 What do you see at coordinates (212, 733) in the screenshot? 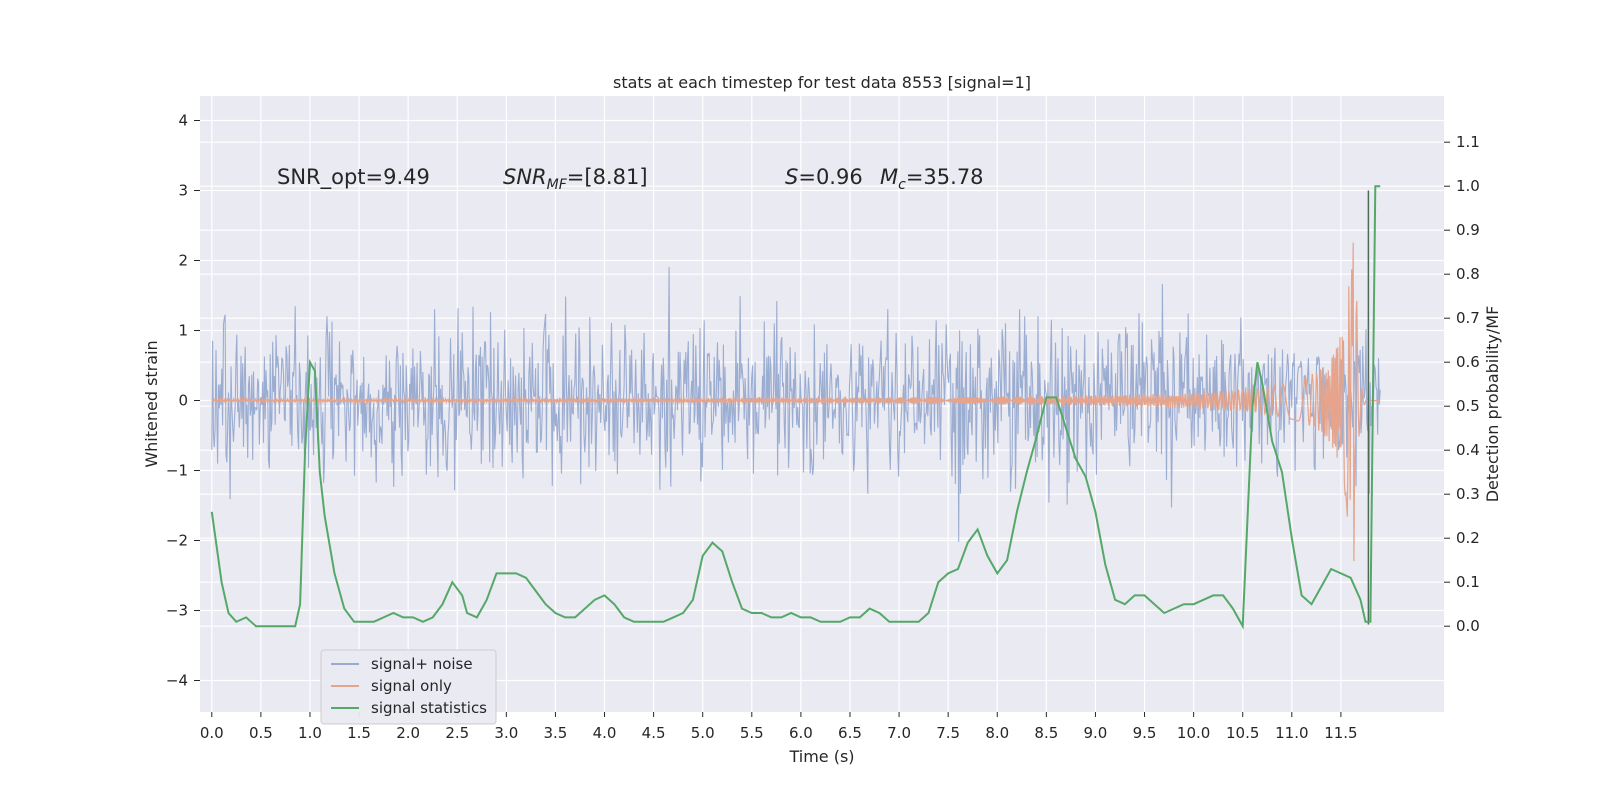
I see `x-tick-label: 0.0` at bounding box center [212, 733].